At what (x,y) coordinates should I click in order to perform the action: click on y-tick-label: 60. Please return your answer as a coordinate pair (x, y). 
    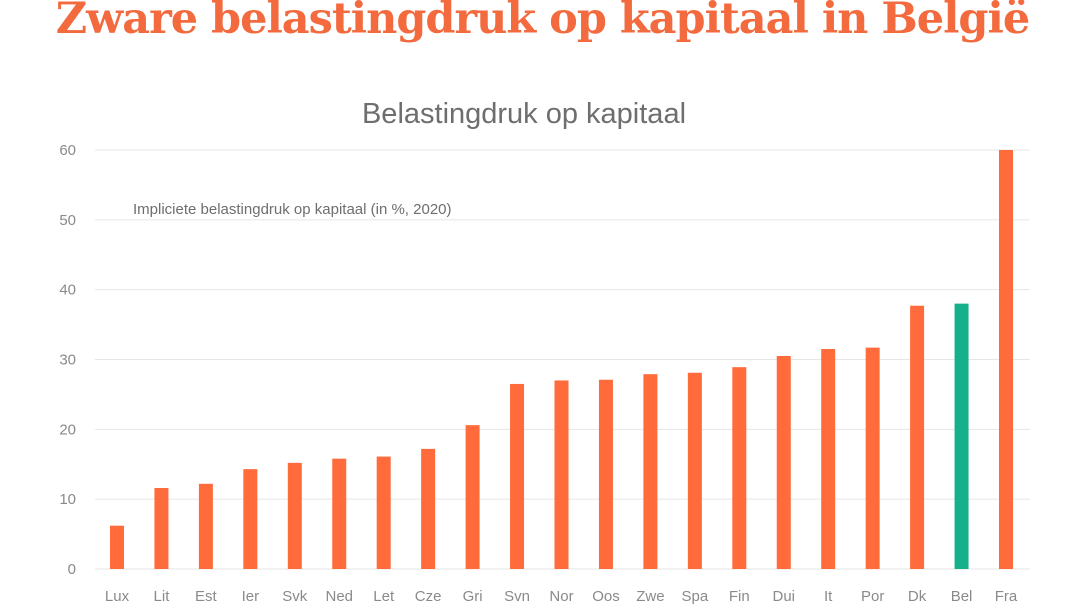
    Looking at the image, I should click on (67, 150).